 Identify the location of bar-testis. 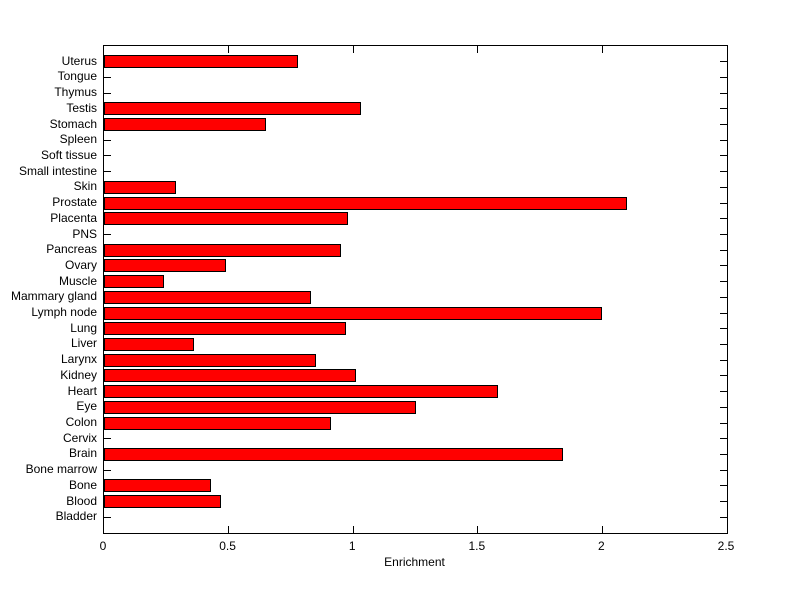
(232, 109).